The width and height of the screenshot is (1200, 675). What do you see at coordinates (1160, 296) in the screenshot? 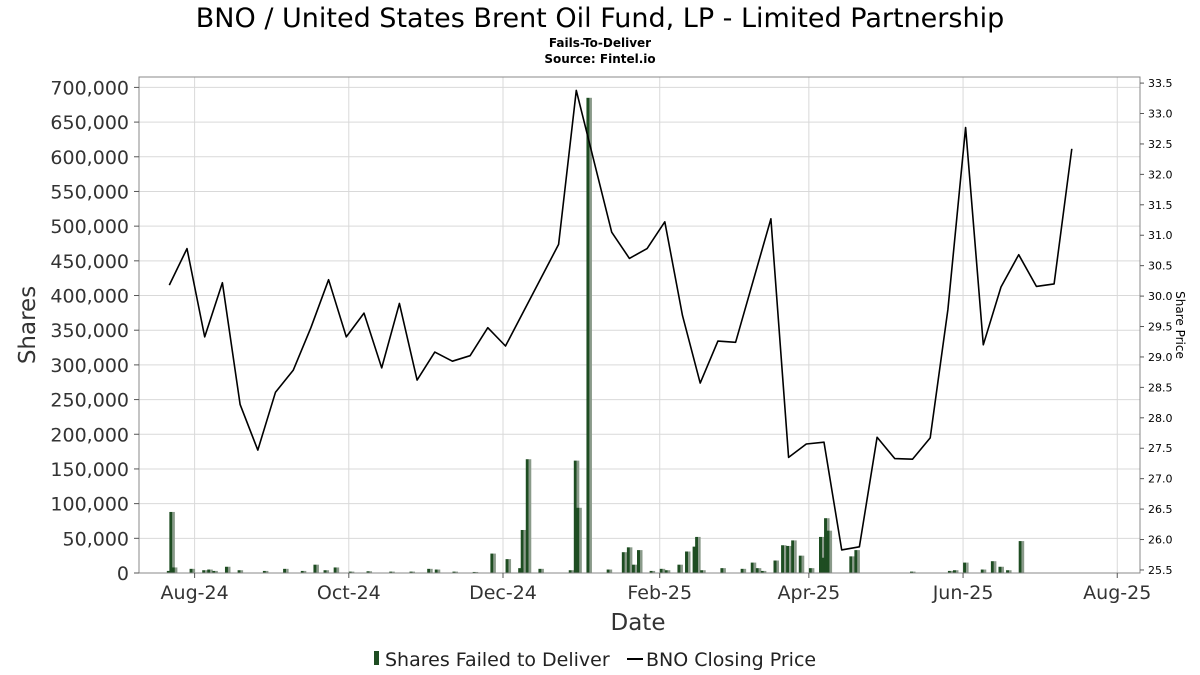
I see `y2-tick-label: 30.0` at bounding box center [1160, 296].